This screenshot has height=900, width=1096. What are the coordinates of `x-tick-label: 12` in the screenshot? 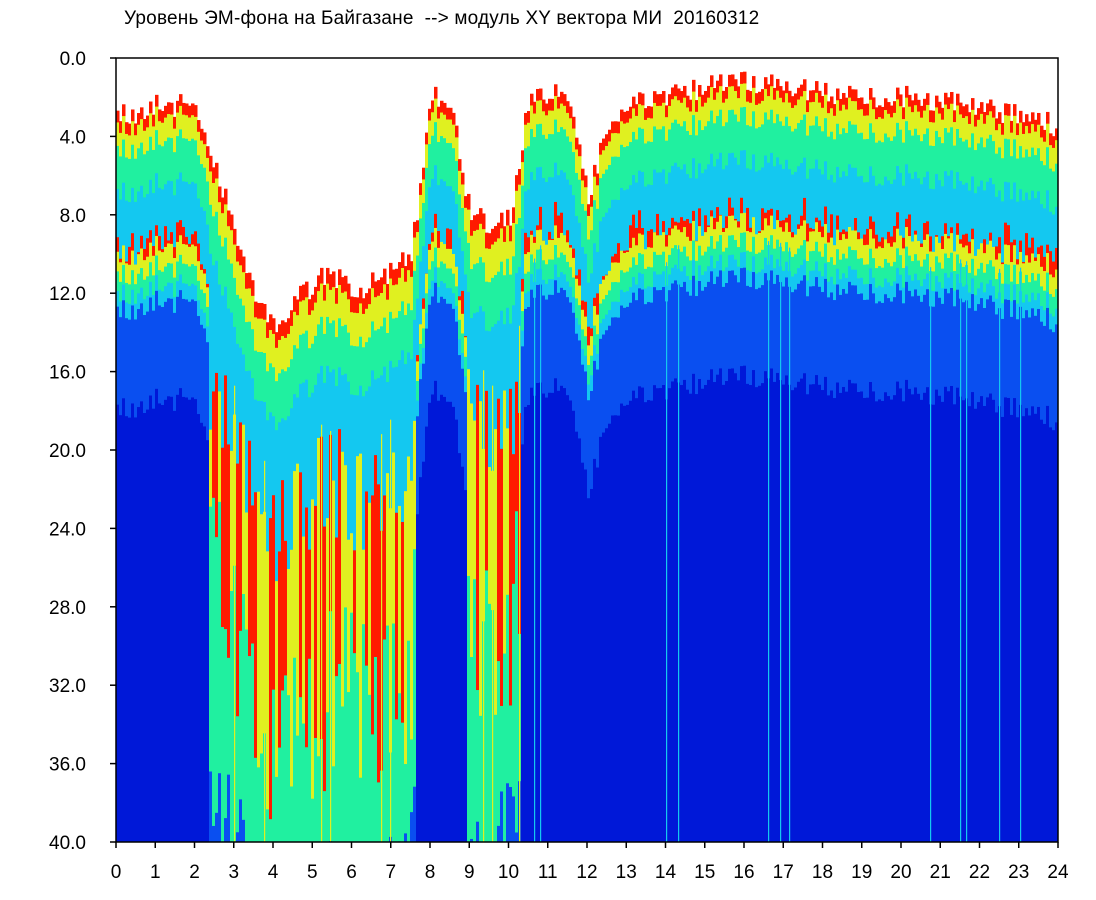 It's located at (586, 872).